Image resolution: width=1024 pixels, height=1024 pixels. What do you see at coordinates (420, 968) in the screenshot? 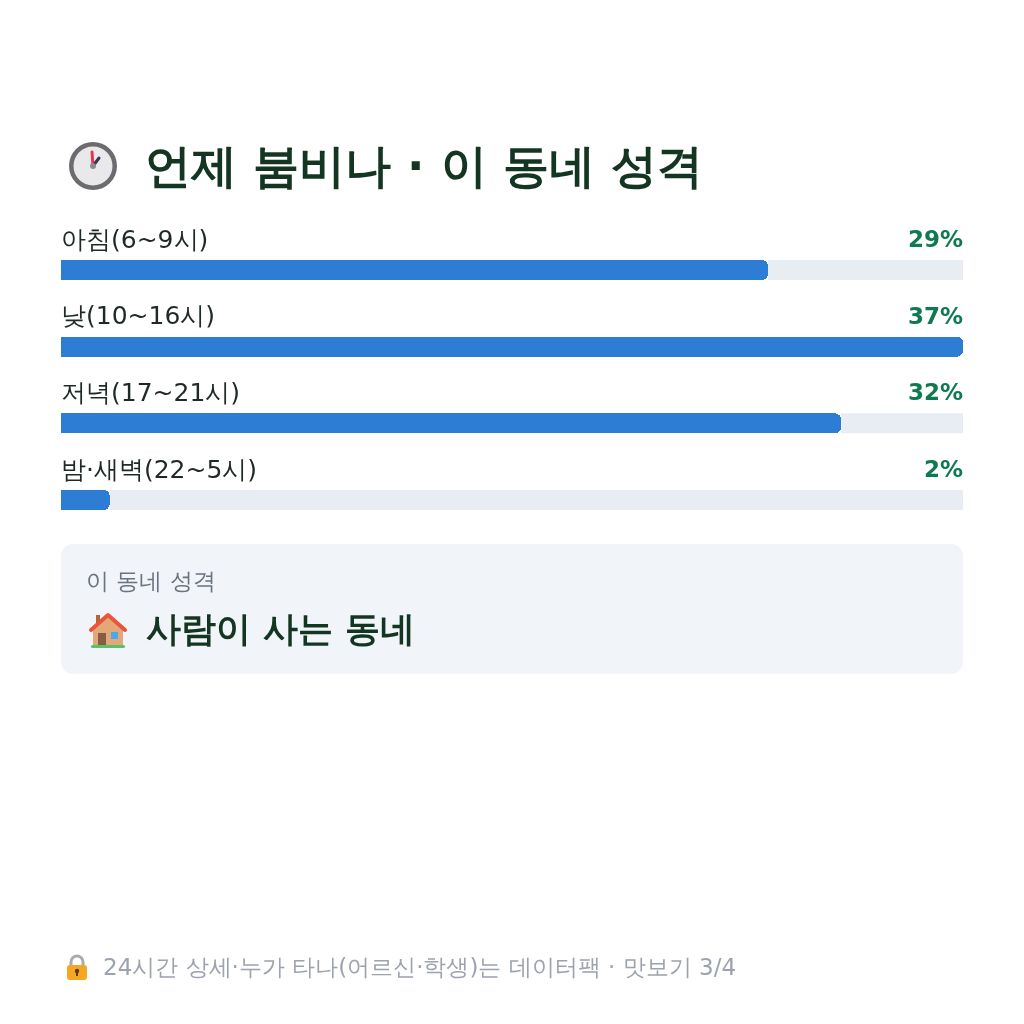
I see `text: 24시간 상세·누가 타나(어르신·학생)는 데이터팩 · 맛보기 3/4` at bounding box center [420, 968].